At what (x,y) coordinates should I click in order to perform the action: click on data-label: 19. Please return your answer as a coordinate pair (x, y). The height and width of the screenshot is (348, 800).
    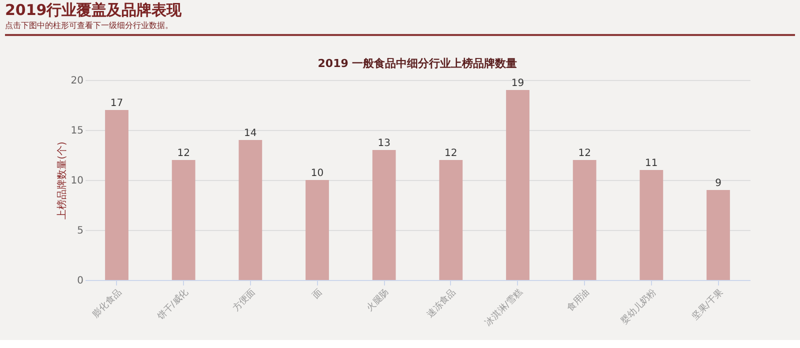
    Looking at the image, I should click on (517, 83).